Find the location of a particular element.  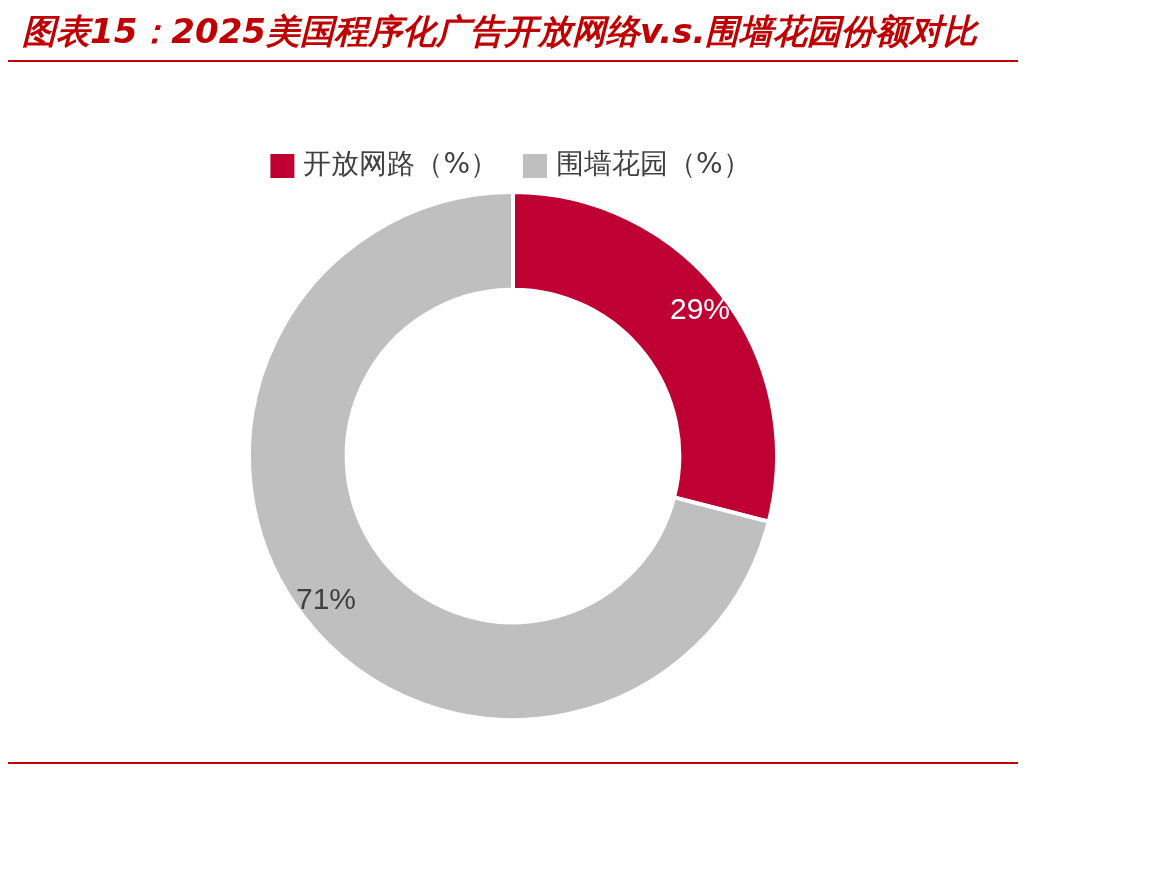

legend-label: 围墙花园（%） is located at coordinates (653, 164).